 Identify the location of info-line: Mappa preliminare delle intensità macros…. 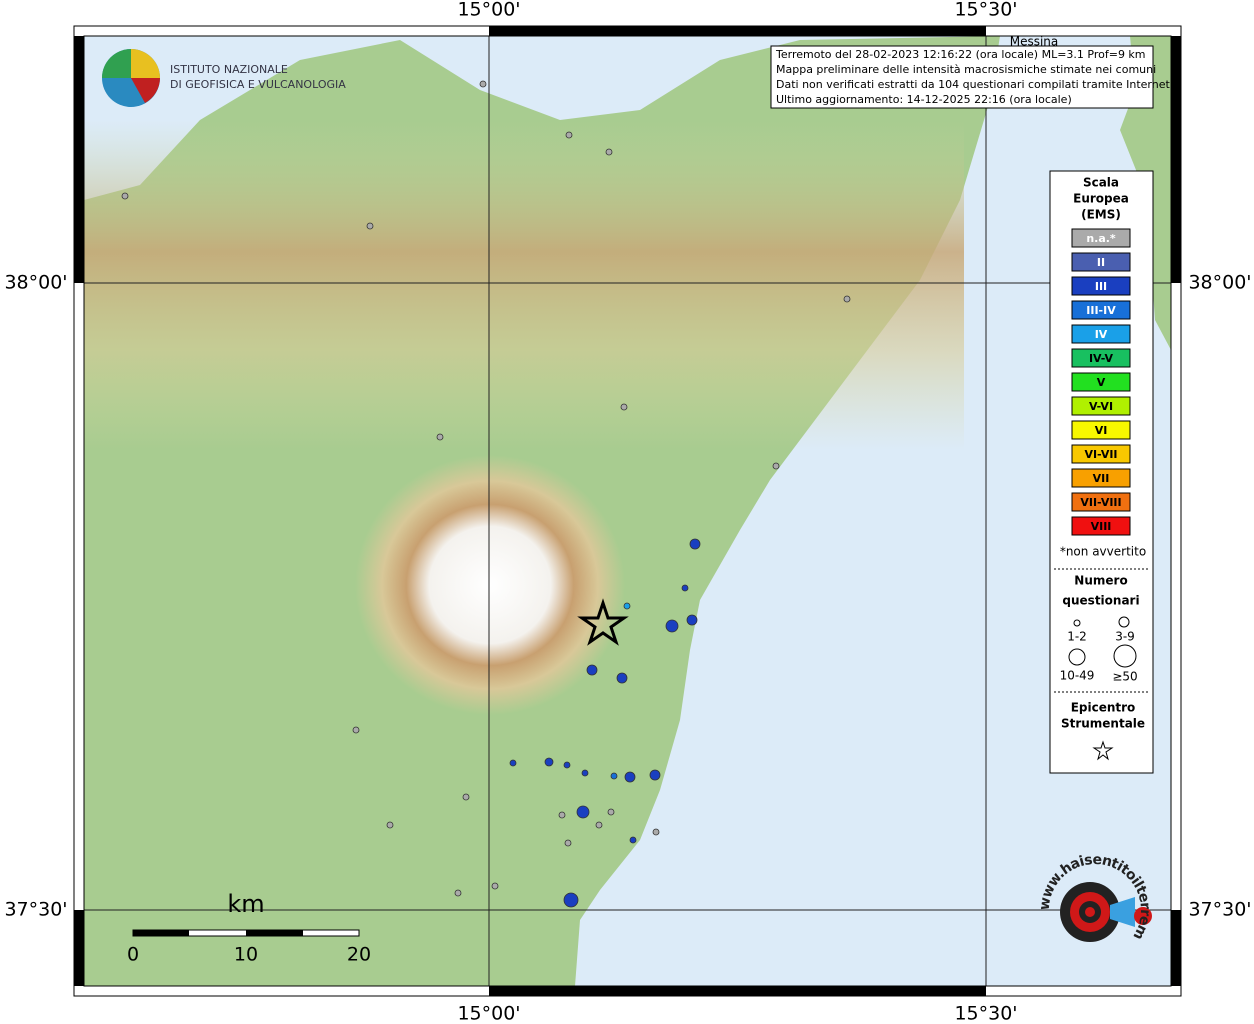
(966, 69).